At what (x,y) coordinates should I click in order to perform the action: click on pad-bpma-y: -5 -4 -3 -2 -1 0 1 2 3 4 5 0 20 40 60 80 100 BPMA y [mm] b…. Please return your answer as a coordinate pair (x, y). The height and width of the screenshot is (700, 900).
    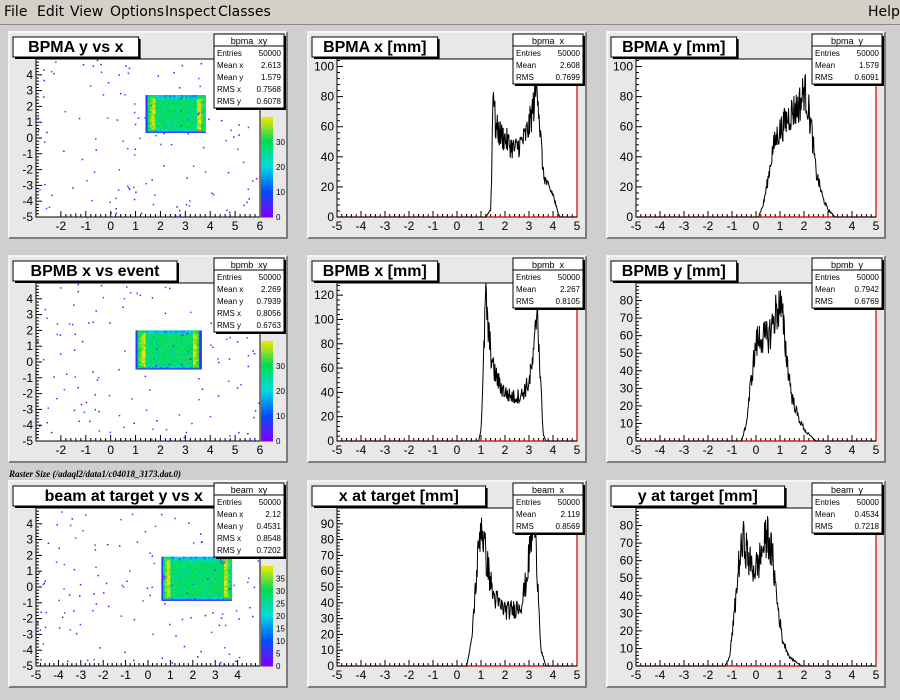
    Looking at the image, I should click on (746, 135).